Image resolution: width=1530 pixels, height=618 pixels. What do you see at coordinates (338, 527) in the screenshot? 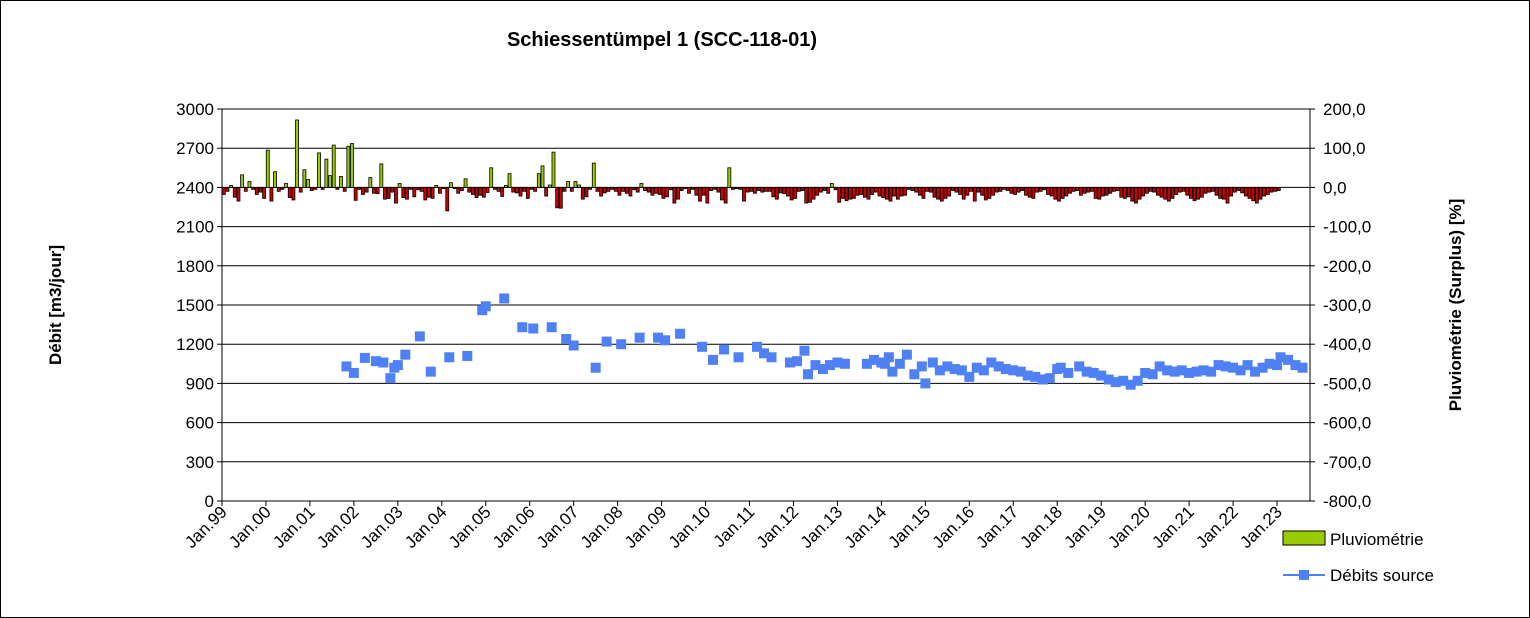
I see `x-tick-label: Jan.02` at bounding box center [338, 527].